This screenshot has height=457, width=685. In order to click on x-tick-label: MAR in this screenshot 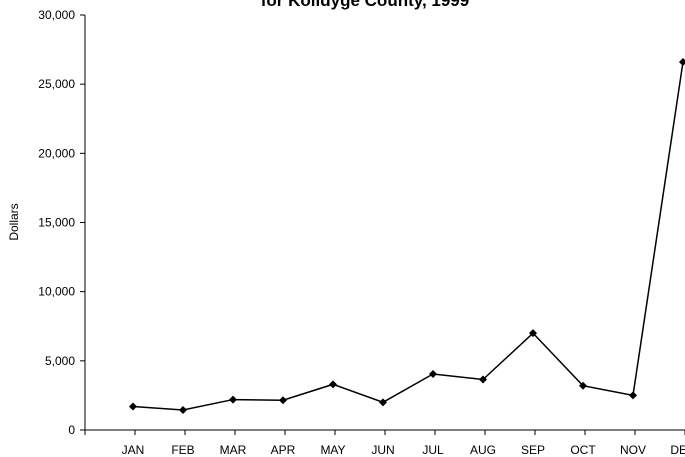, I will do `click(233, 450)`.